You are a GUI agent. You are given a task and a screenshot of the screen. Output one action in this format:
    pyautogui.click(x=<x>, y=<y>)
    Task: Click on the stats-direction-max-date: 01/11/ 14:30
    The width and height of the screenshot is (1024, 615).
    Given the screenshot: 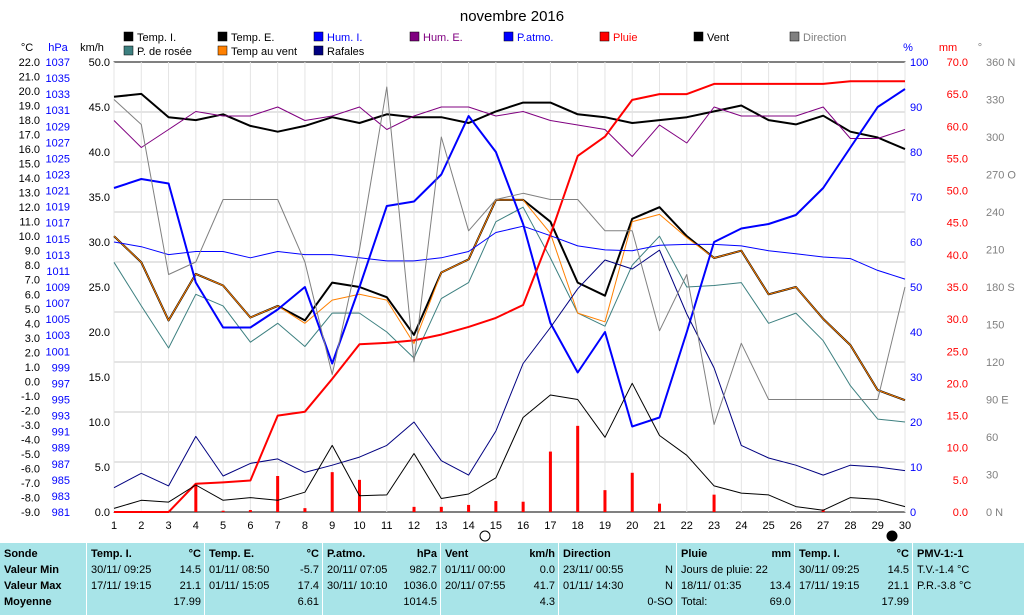 What is the action you would take?
    pyautogui.click(x=593, y=586)
    